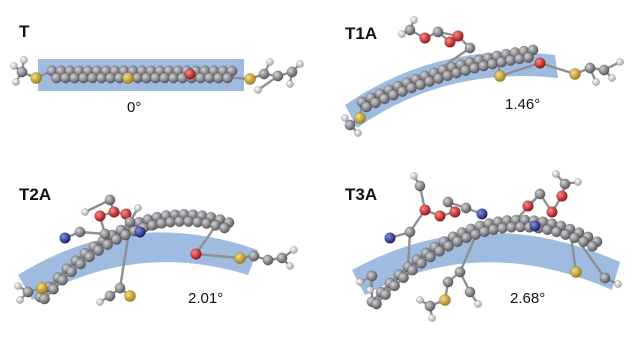 This screenshot has width=636, height=340. What do you see at coordinates (527, 298) in the screenshot?
I see `angle-label-t3a: 2.68°` at bounding box center [527, 298].